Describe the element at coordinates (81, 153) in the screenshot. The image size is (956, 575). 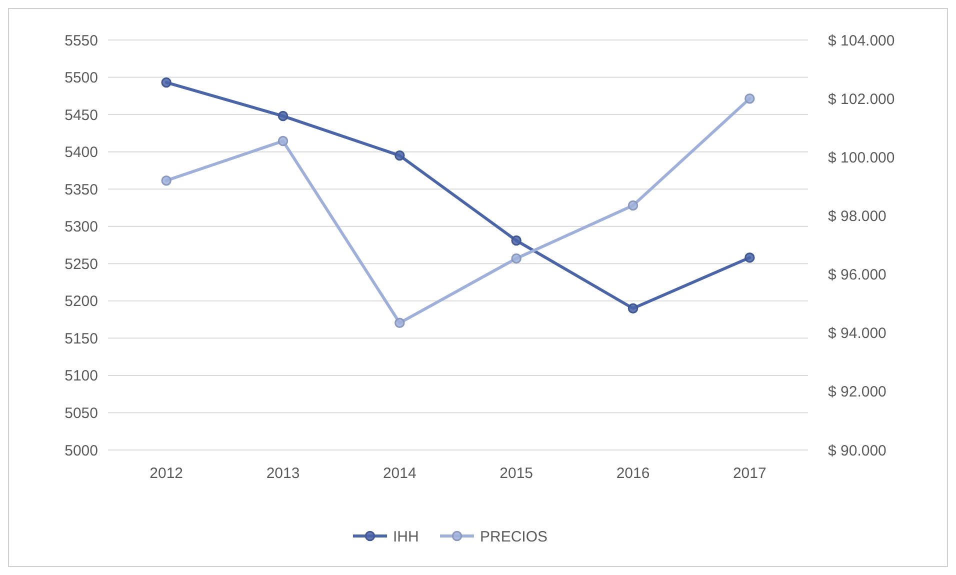
I see `y-tick-label: 5400` at that location.